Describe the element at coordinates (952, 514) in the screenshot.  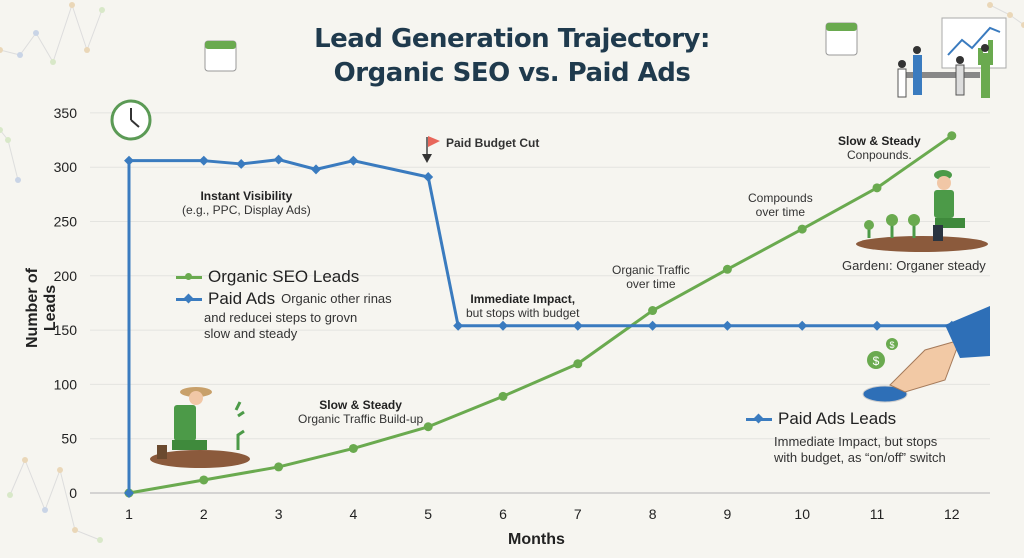
I see `x-tick-label: 12` at that location.